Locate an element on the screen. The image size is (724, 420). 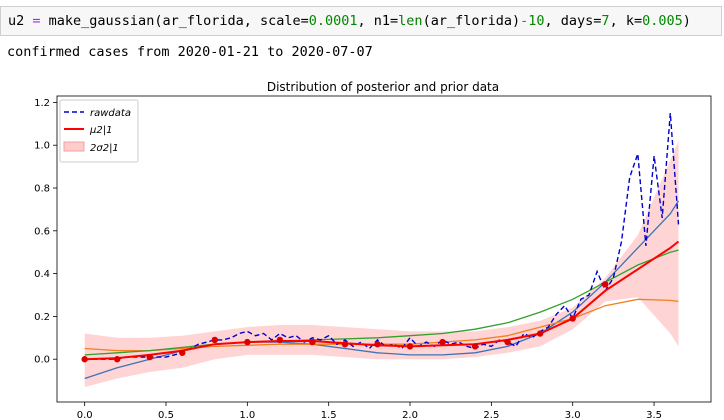
code-num-10: 10 is located at coordinates (536, 21).